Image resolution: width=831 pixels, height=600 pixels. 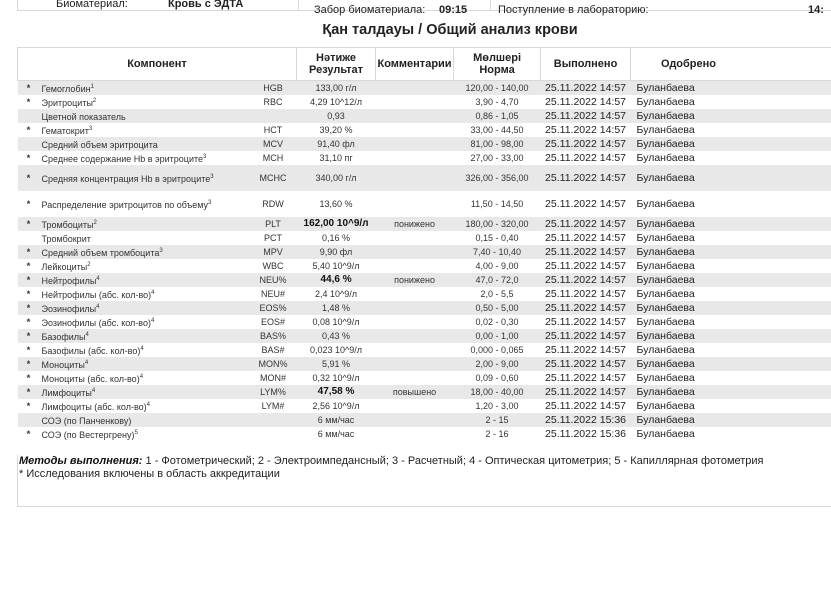 I want to click on component-code: BAS#, so click(x=273, y=350).